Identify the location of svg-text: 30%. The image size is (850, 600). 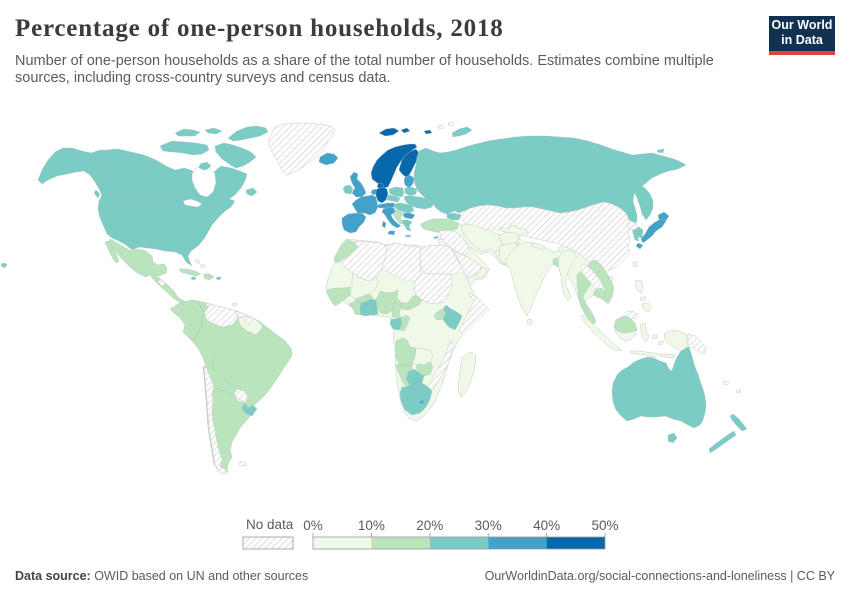
(488, 525).